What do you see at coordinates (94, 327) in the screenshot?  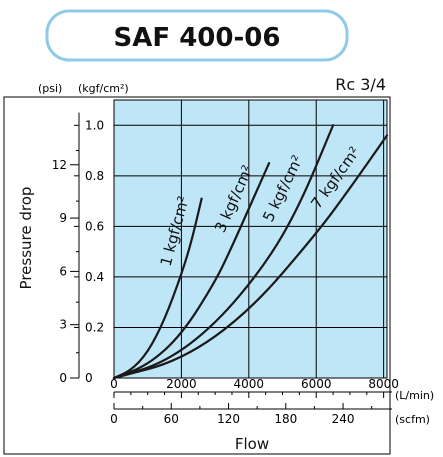 I see `y-tick-label-kgf: 0.2` at bounding box center [94, 327].